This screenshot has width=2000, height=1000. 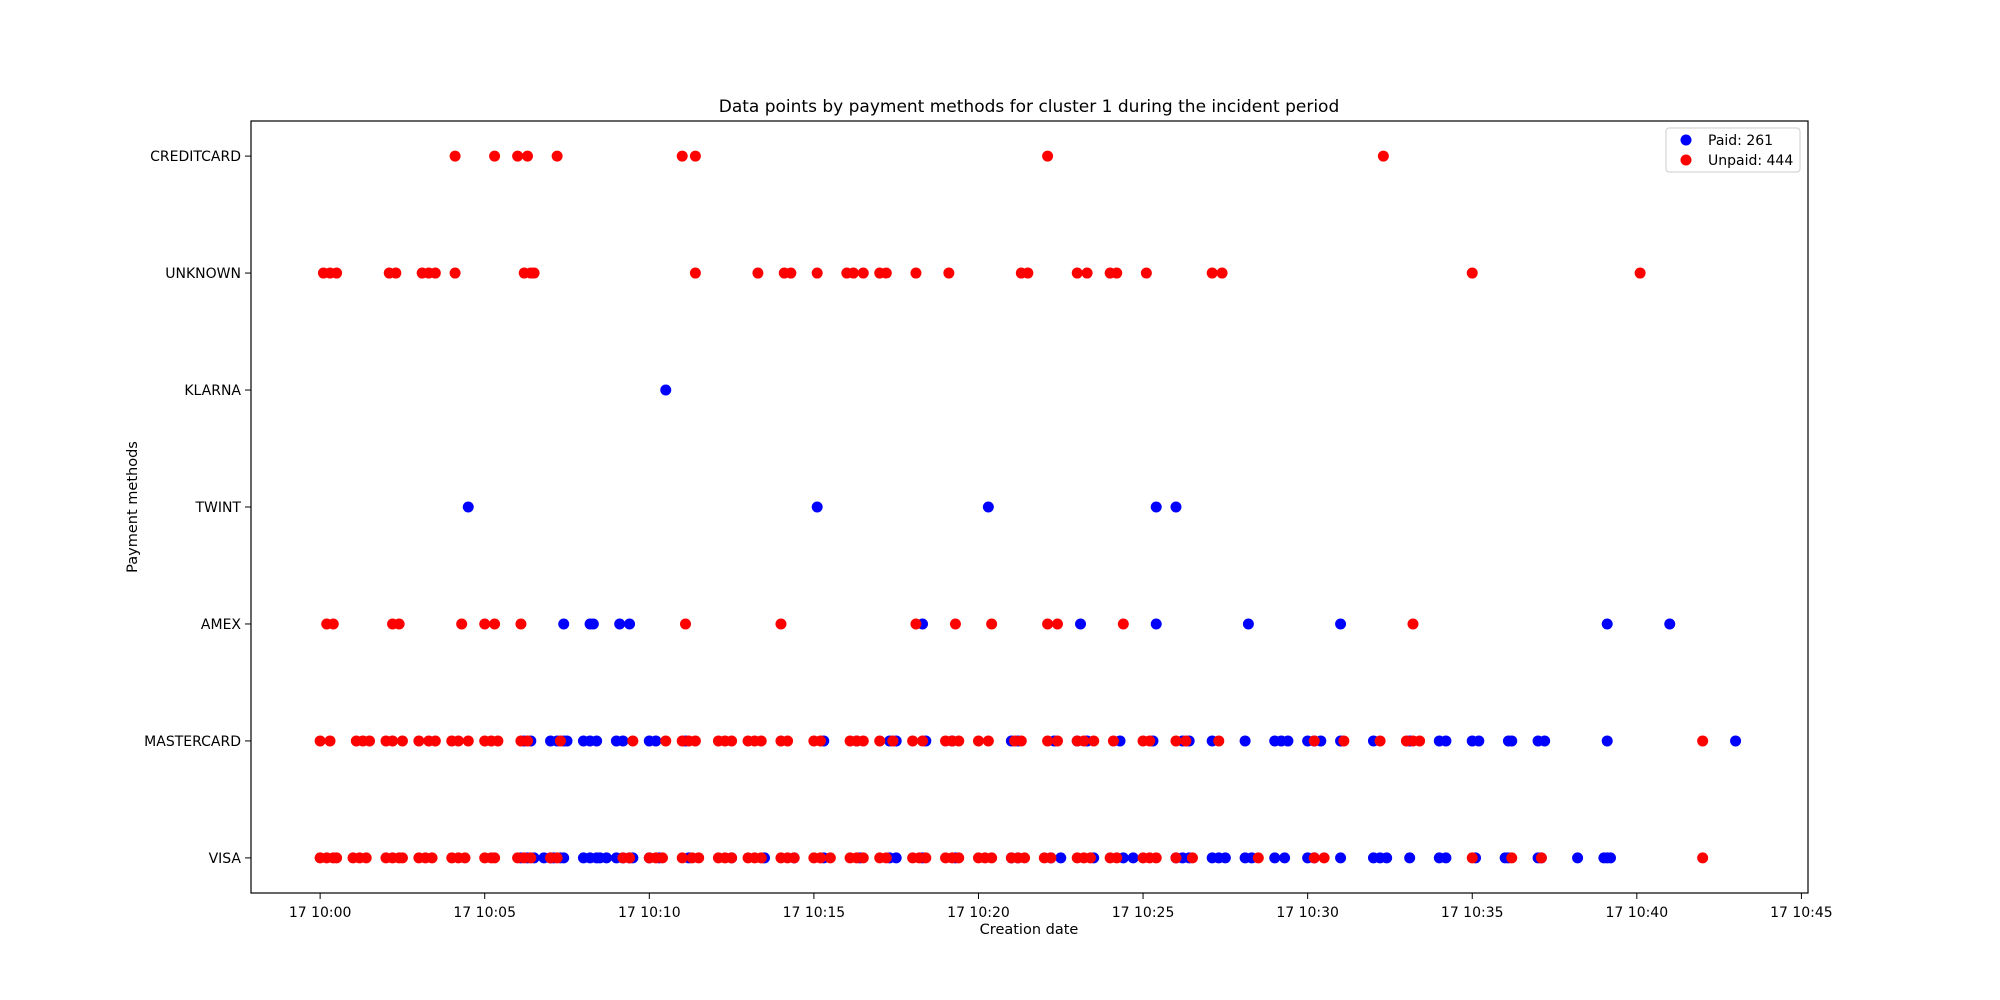 What do you see at coordinates (192, 742) in the screenshot?
I see `y-tick-label: MASTERCARD` at bounding box center [192, 742].